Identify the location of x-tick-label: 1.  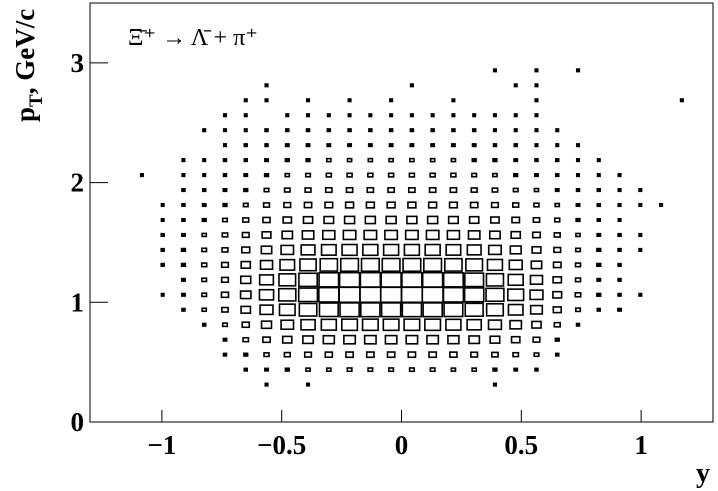
(641, 445).